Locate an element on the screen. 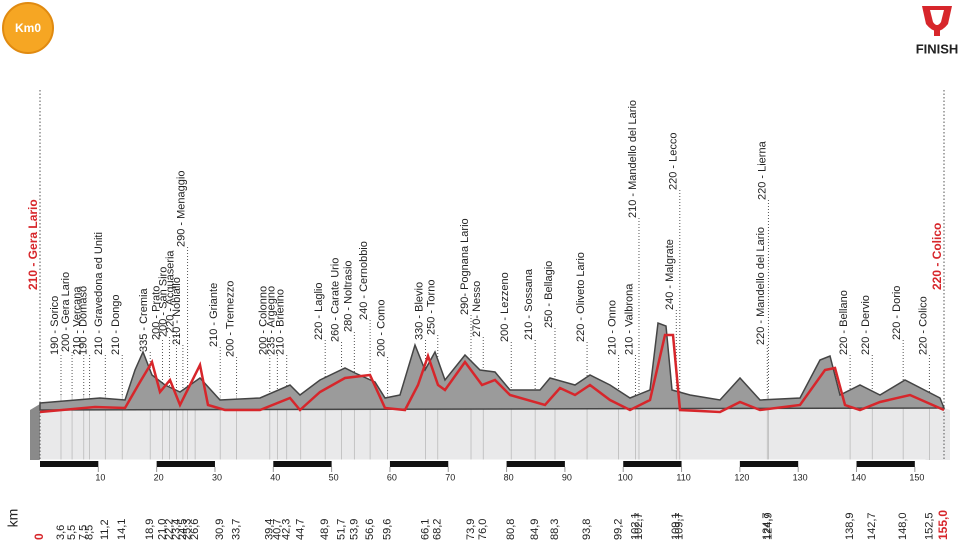  waypoint-name: 220 - Dorio is located at coordinates (897, 313).